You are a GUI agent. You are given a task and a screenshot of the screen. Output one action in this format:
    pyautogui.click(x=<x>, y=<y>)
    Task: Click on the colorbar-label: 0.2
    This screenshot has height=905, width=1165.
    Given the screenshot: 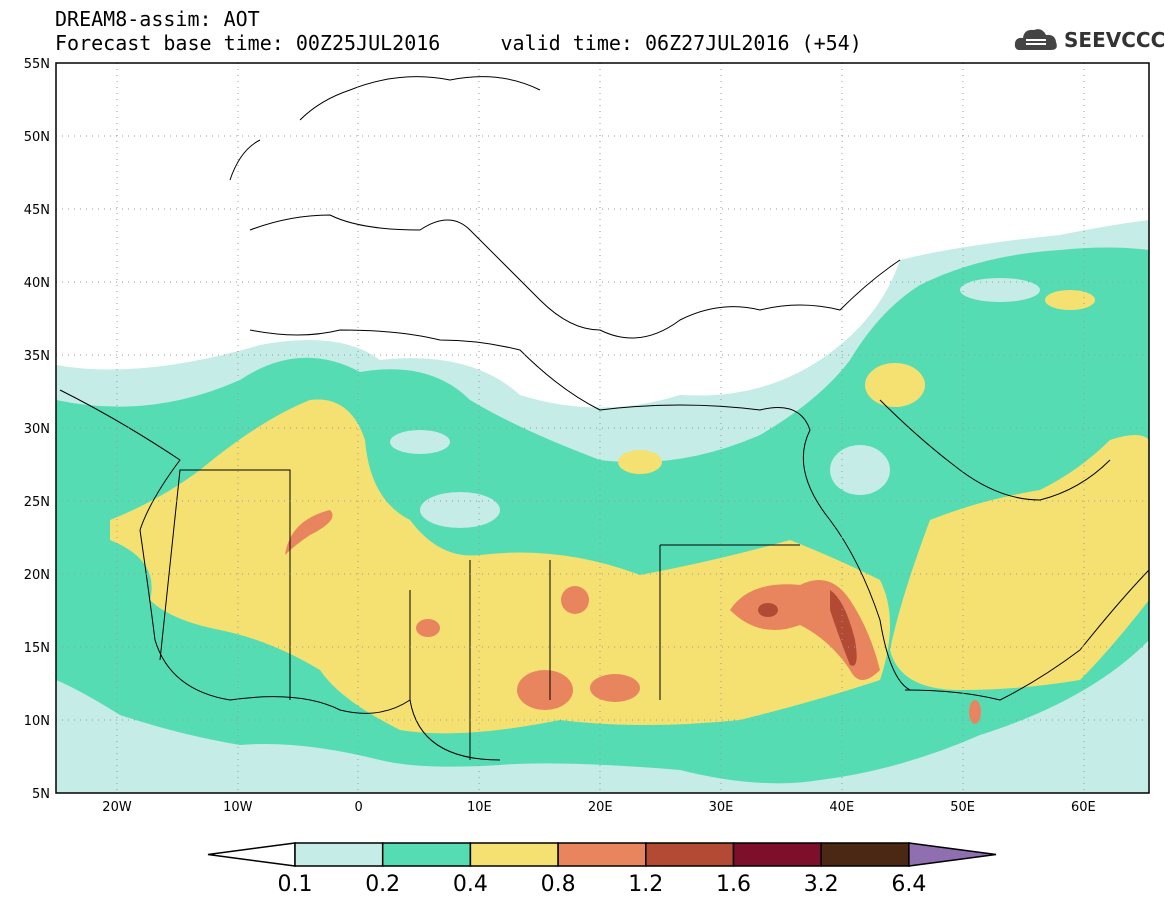 What is the action you would take?
    pyautogui.click(x=383, y=884)
    